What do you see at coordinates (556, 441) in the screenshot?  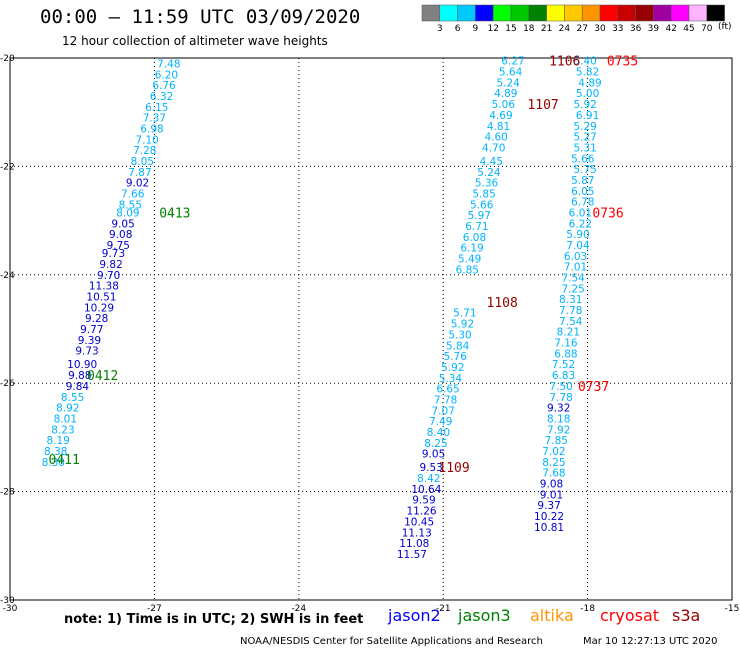 I see `swh-value: 7.85` at bounding box center [556, 441].